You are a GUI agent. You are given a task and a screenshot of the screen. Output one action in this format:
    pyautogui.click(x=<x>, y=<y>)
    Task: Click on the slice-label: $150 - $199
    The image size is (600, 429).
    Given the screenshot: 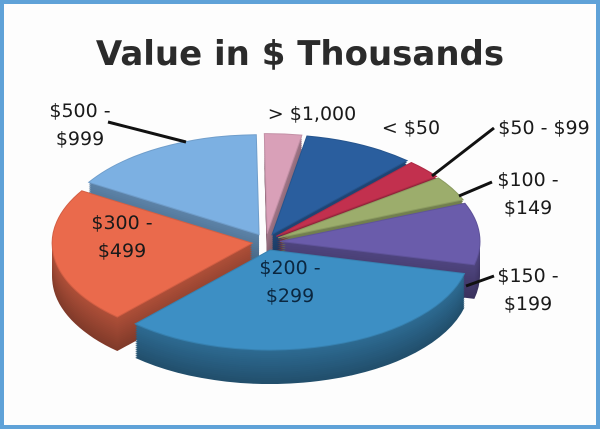 What is the action you would take?
    pyautogui.click(x=528, y=290)
    